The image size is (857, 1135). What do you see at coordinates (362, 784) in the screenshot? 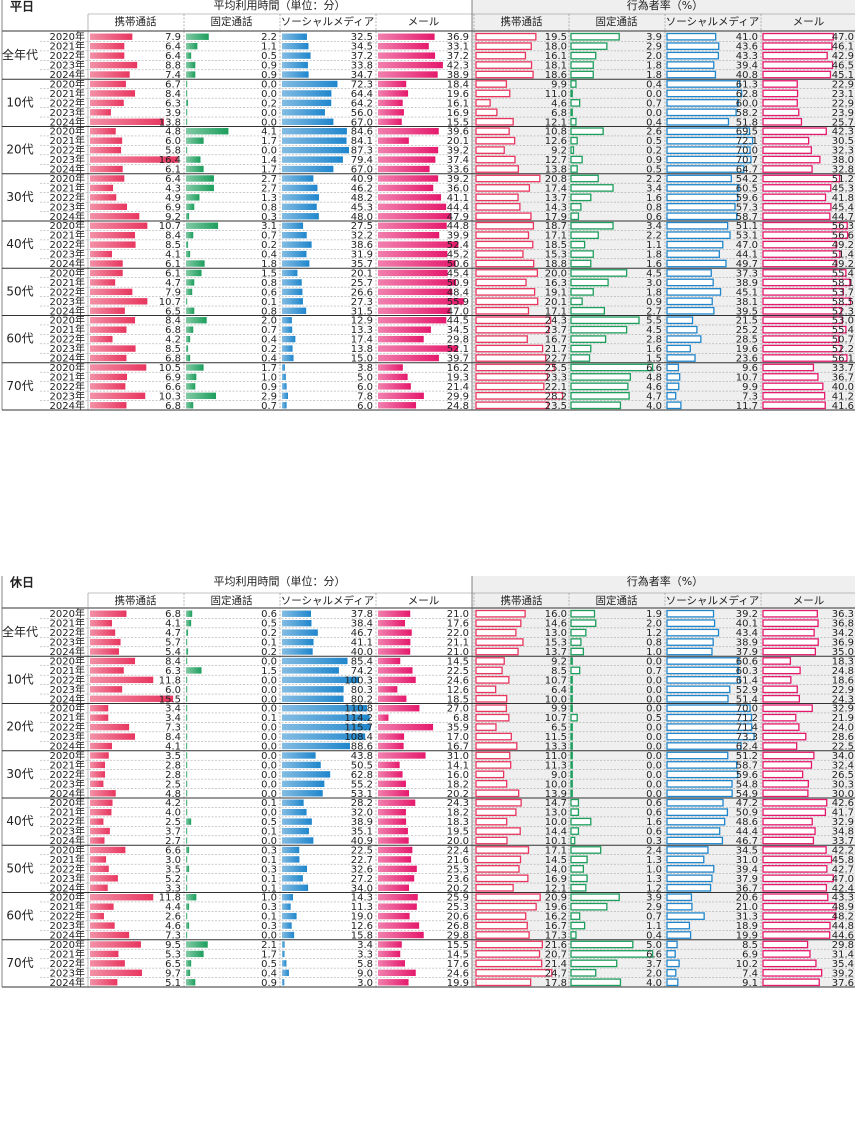
I see `value-label: 55.2` at bounding box center [362, 784].